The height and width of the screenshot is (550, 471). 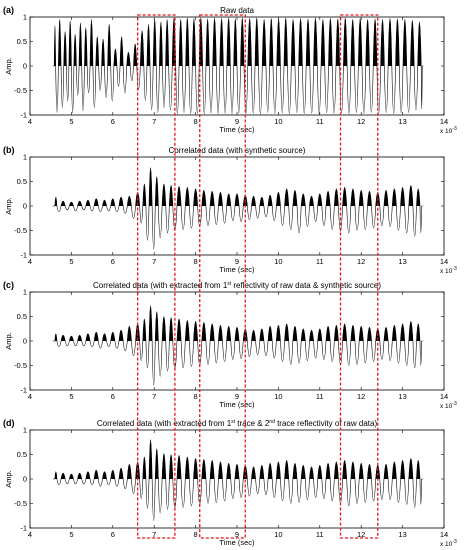 I want to click on title-text: Correlated data (with synthetic source), so click(x=237, y=150).